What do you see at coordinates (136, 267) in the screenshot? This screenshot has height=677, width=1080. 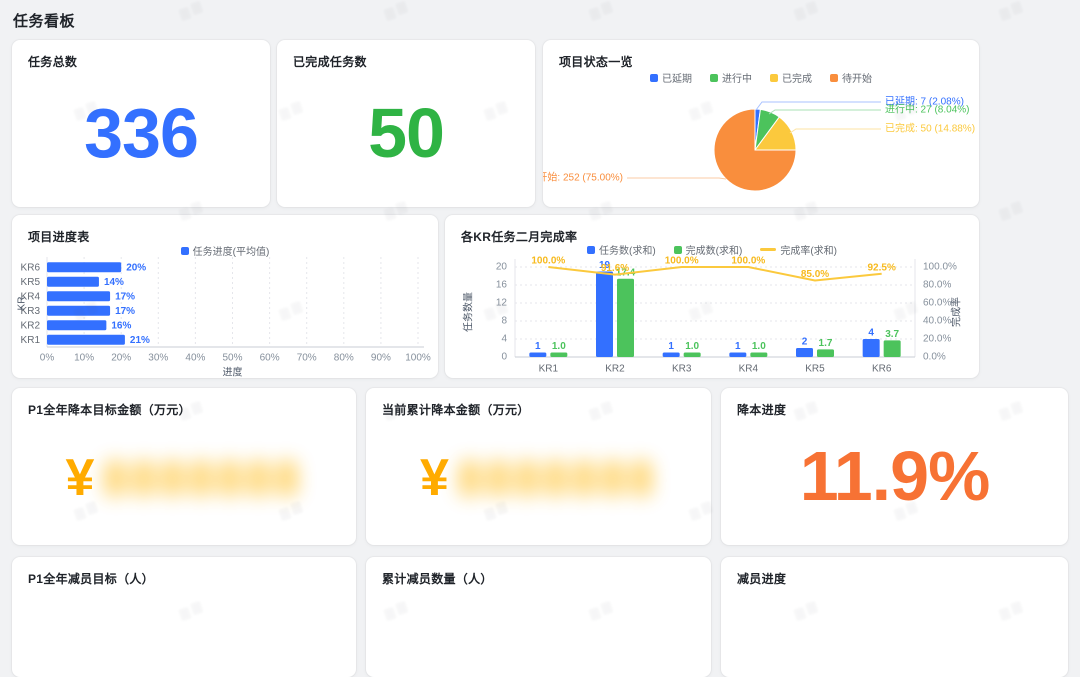 I see `bar-value-label: 20%` at bounding box center [136, 267].